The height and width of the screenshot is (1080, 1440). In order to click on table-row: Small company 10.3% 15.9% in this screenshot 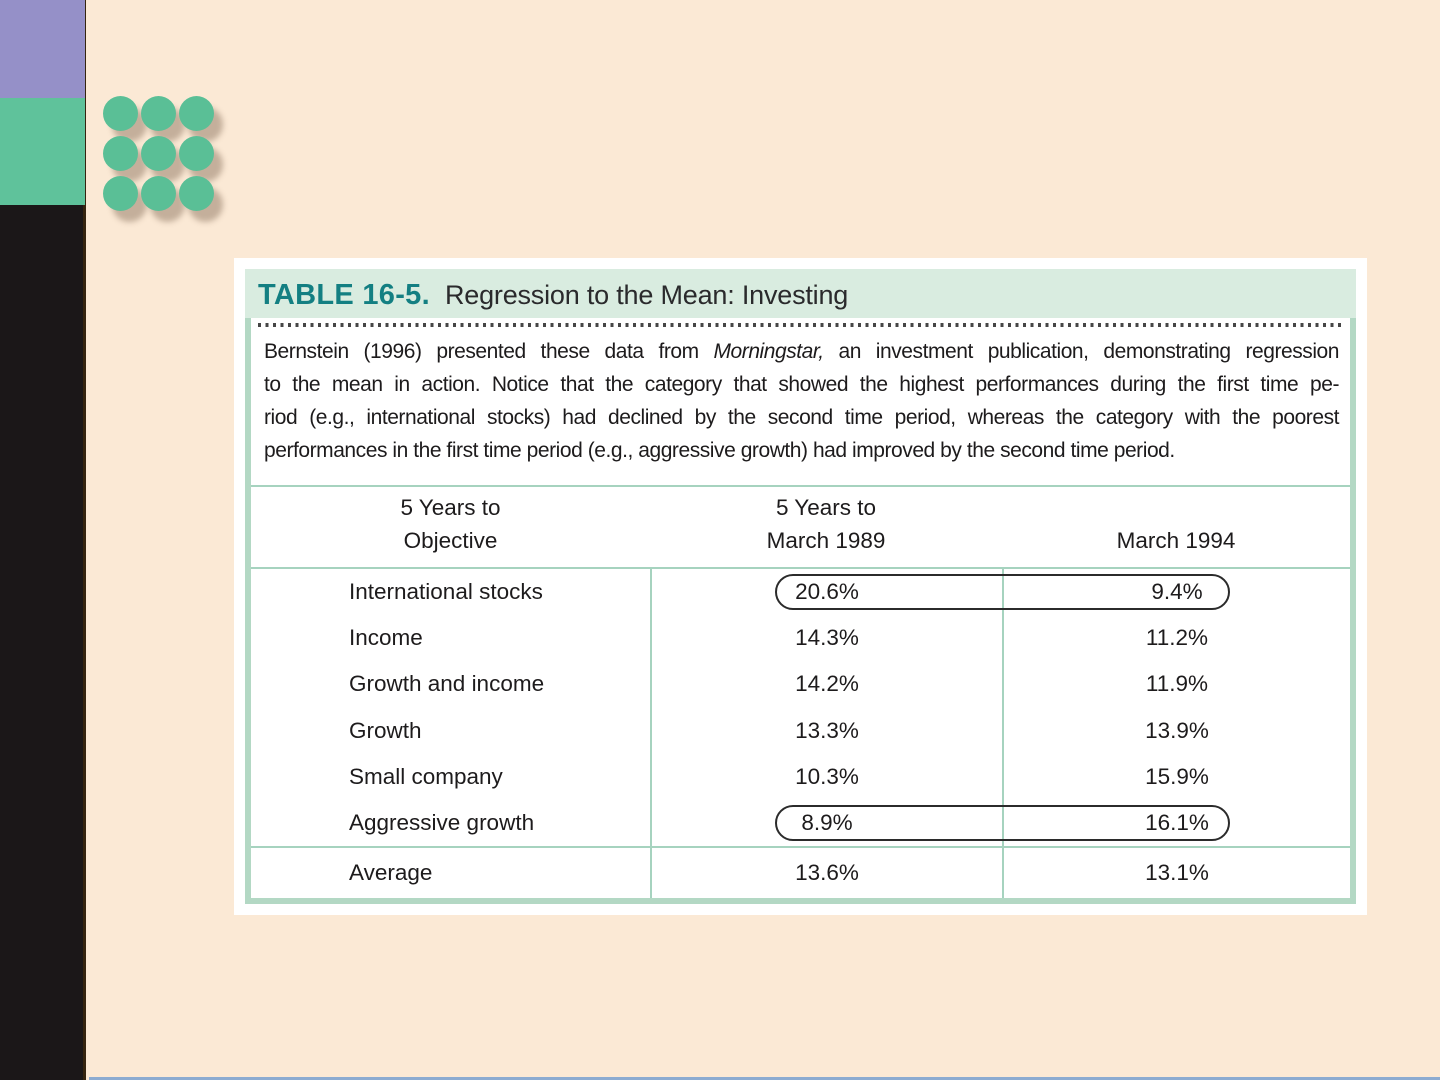, I will do `click(800, 776)`.